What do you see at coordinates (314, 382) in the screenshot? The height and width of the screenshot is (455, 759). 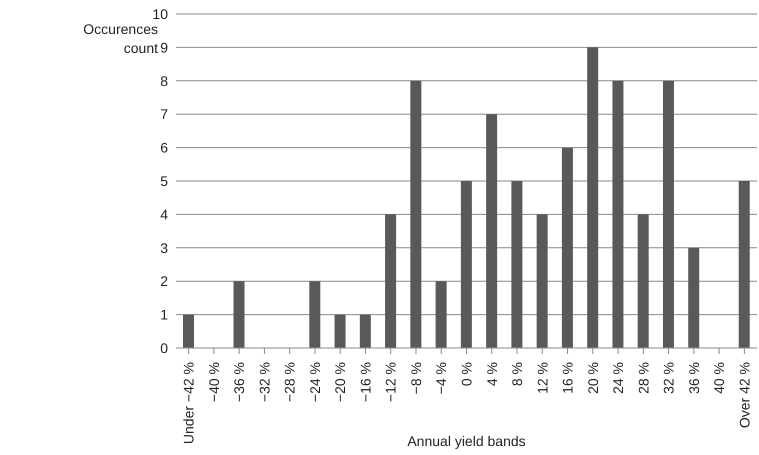 I see `x-tick-label: −24 %` at bounding box center [314, 382].